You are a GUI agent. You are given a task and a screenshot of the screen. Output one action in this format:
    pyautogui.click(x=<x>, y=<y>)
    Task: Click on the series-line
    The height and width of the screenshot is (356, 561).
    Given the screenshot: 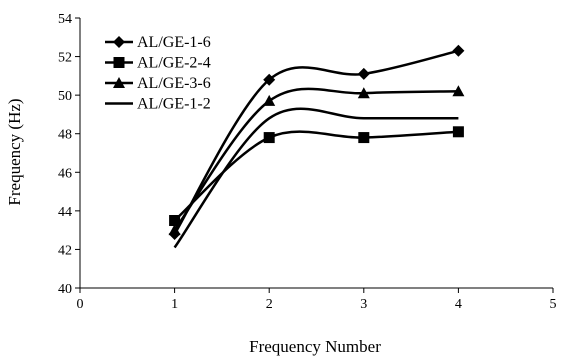 What is the action you would take?
    pyautogui.click(x=316, y=176)
    